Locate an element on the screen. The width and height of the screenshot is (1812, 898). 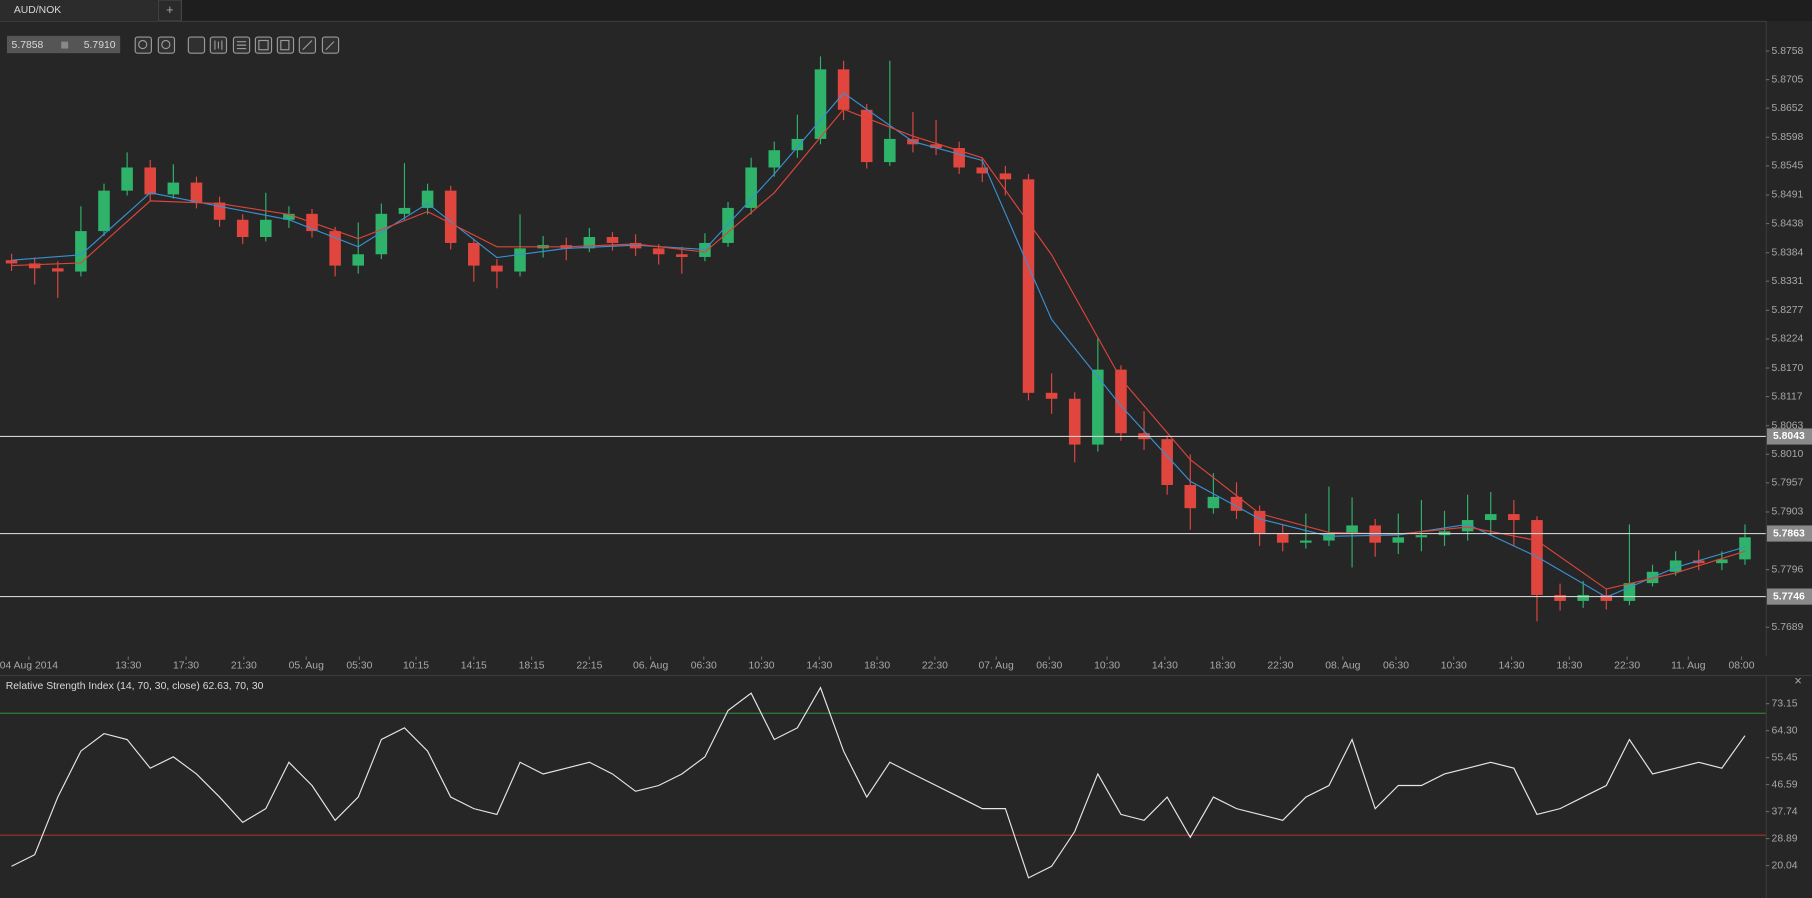
x-tick-label: 14:30 is located at coordinates (1165, 665).